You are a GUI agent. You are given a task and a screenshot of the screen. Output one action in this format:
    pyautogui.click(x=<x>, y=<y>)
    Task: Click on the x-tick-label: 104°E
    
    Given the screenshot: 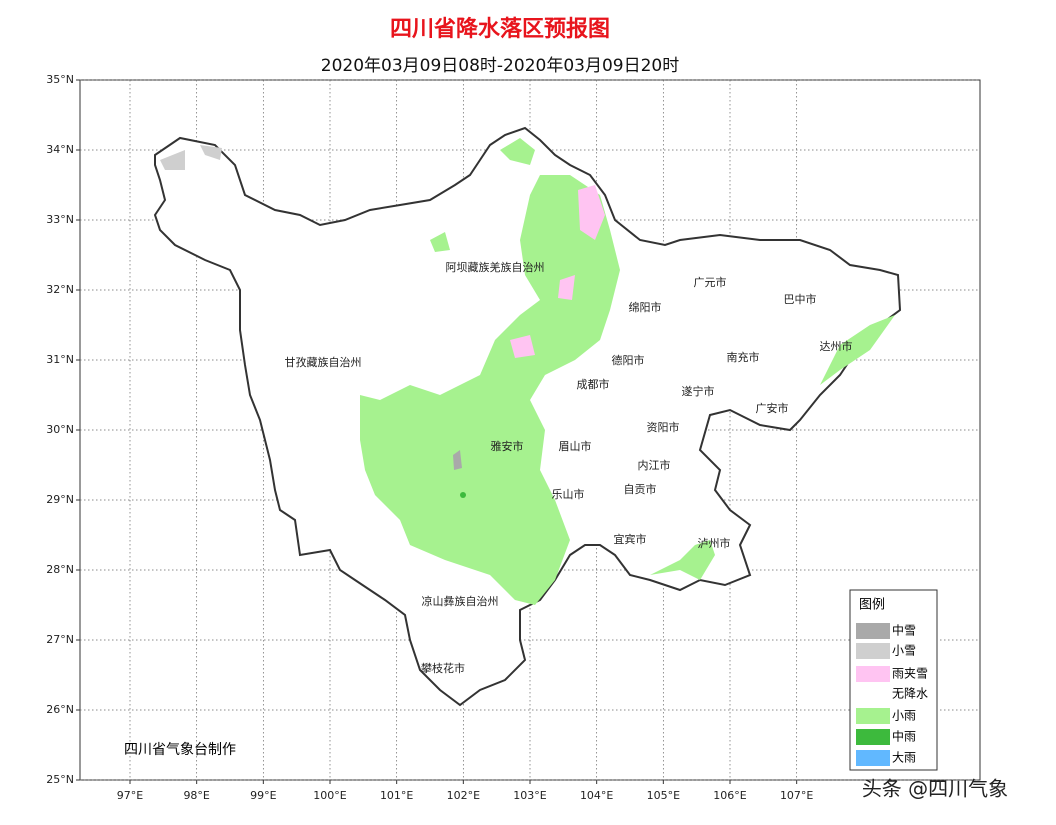 What is the action you would take?
    pyautogui.click(x=596, y=795)
    